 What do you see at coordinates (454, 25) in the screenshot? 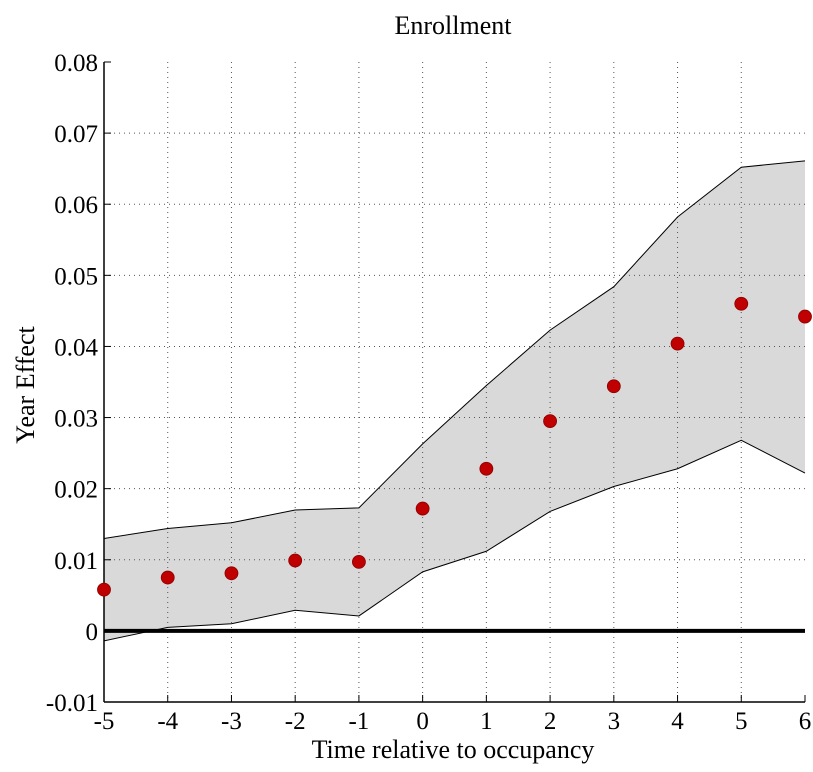
I see `chart-title: Enrollment` at bounding box center [454, 25].